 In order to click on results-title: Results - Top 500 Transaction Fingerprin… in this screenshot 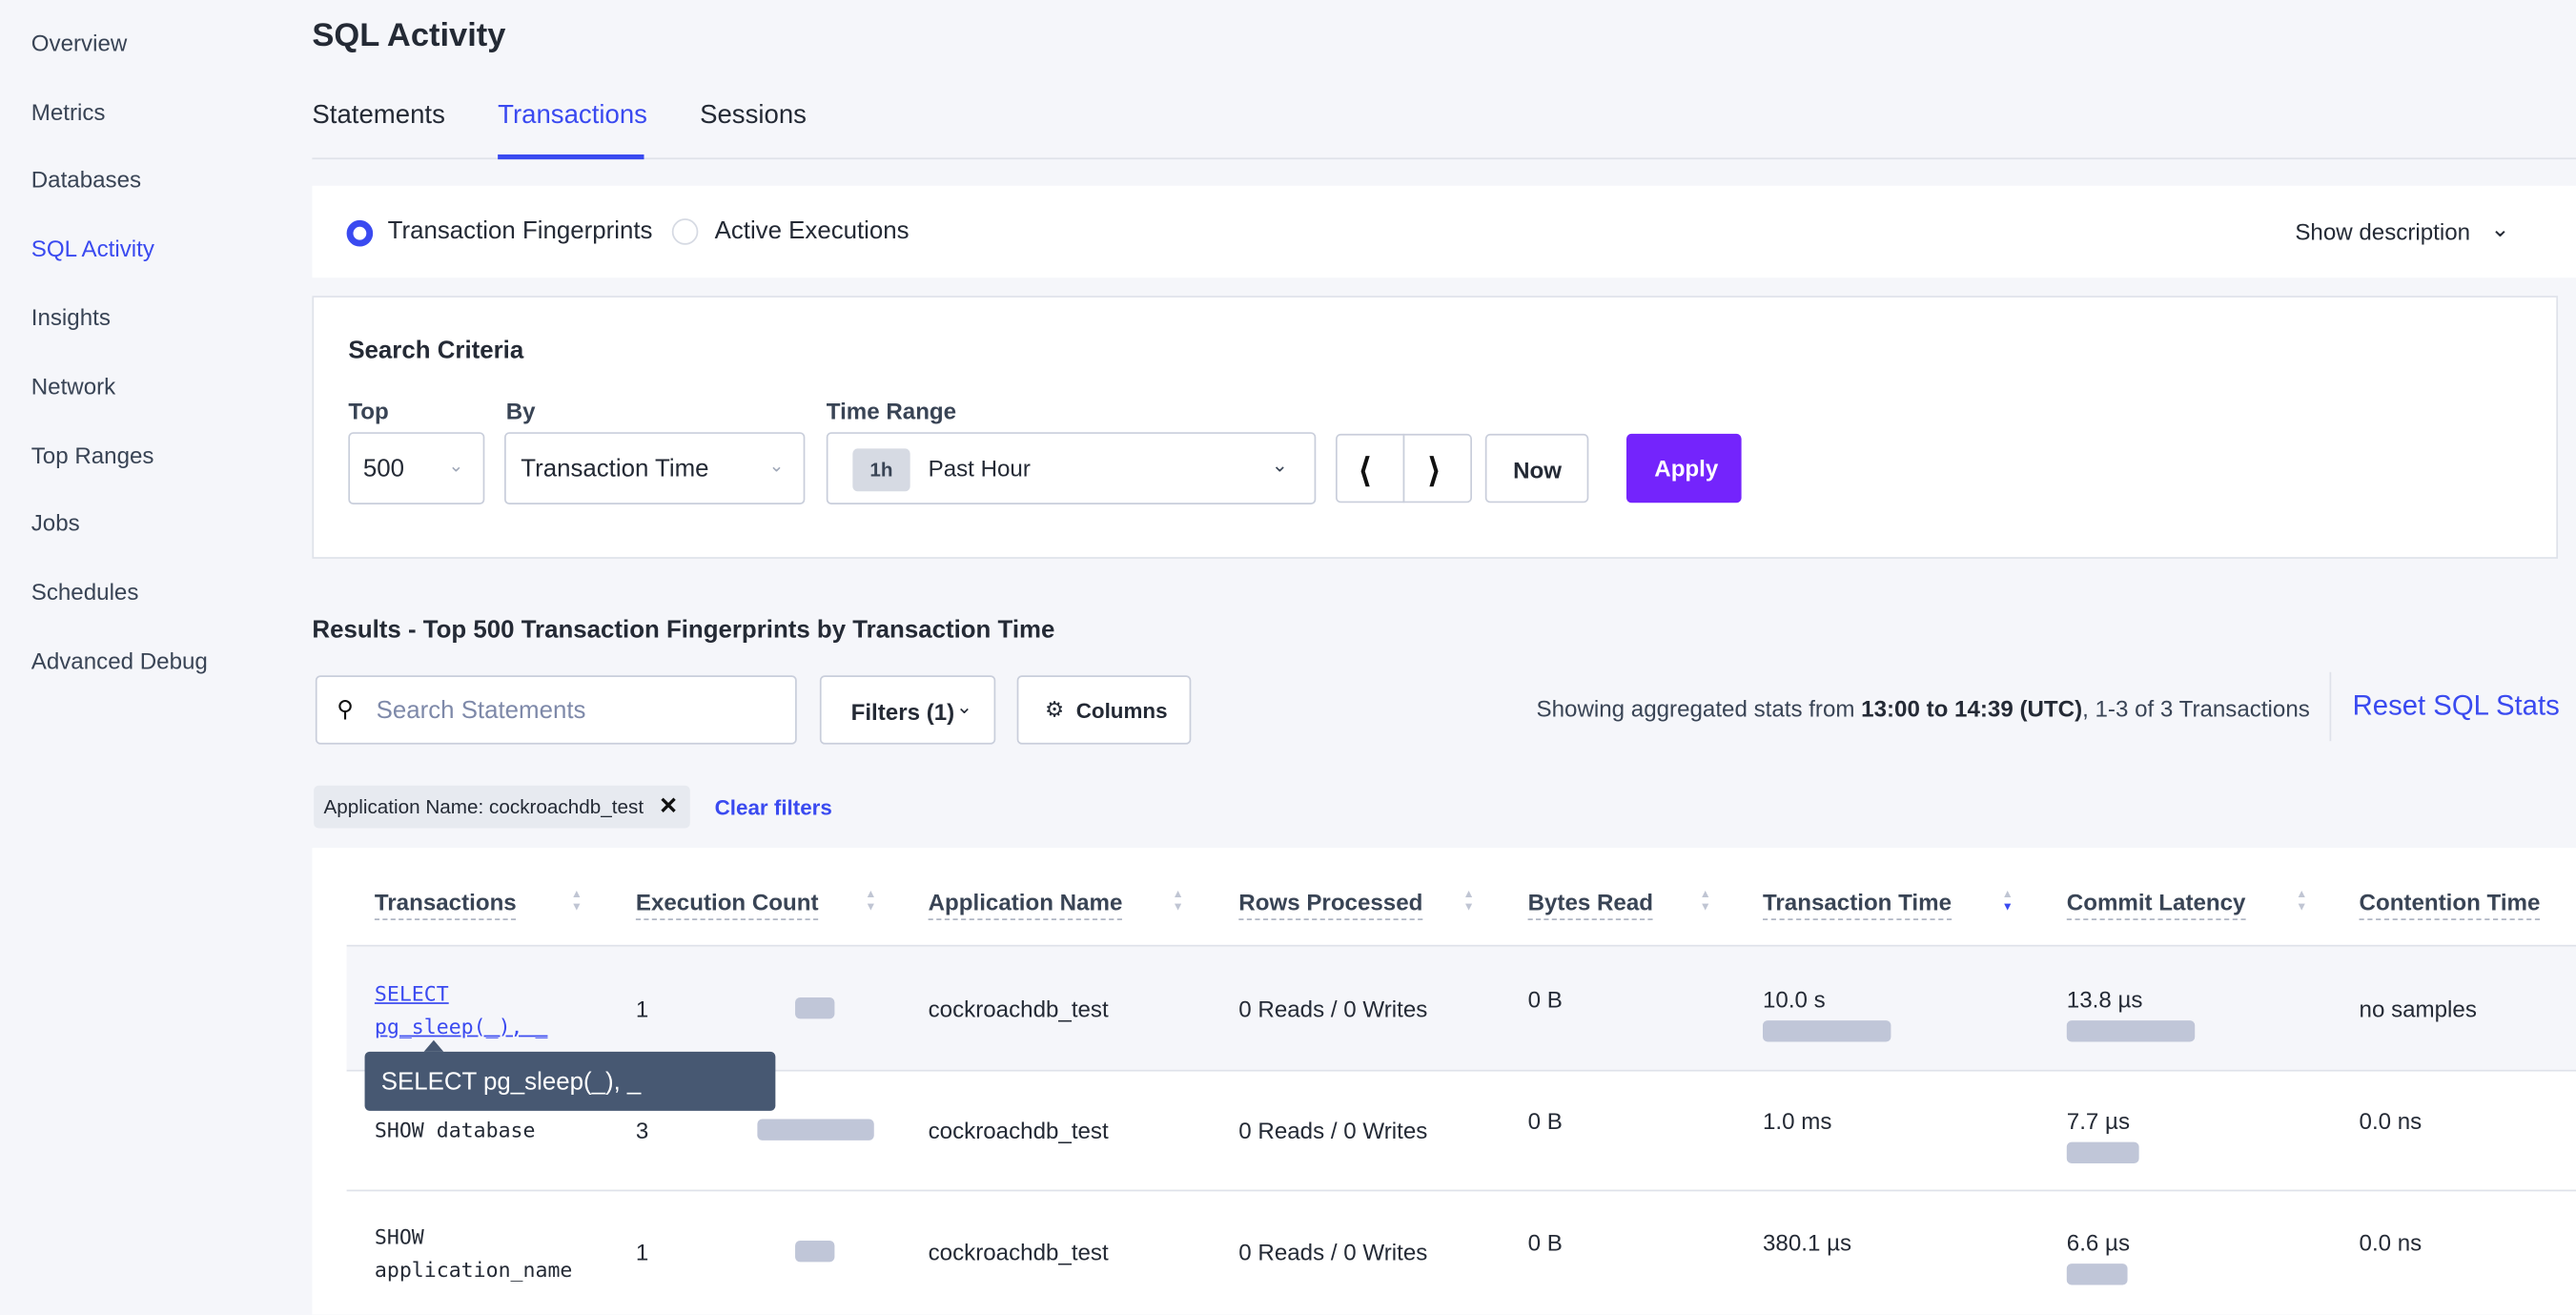, I will do `click(683, 630)`.